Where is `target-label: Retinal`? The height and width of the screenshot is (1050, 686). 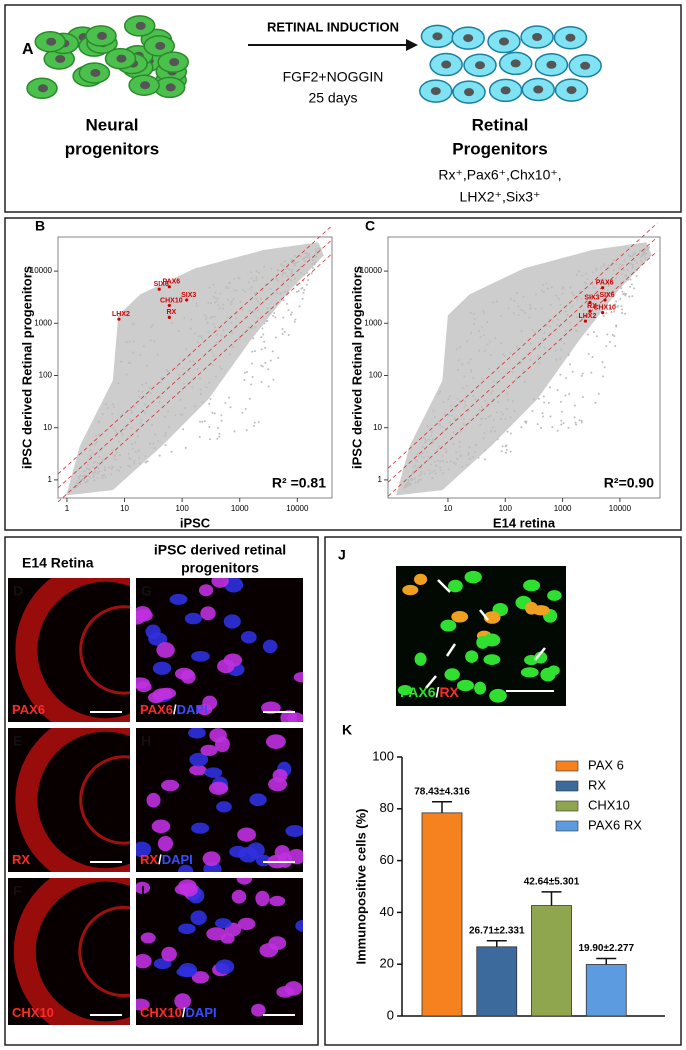 target-label: Retinal is located at coordinates (500, 124).